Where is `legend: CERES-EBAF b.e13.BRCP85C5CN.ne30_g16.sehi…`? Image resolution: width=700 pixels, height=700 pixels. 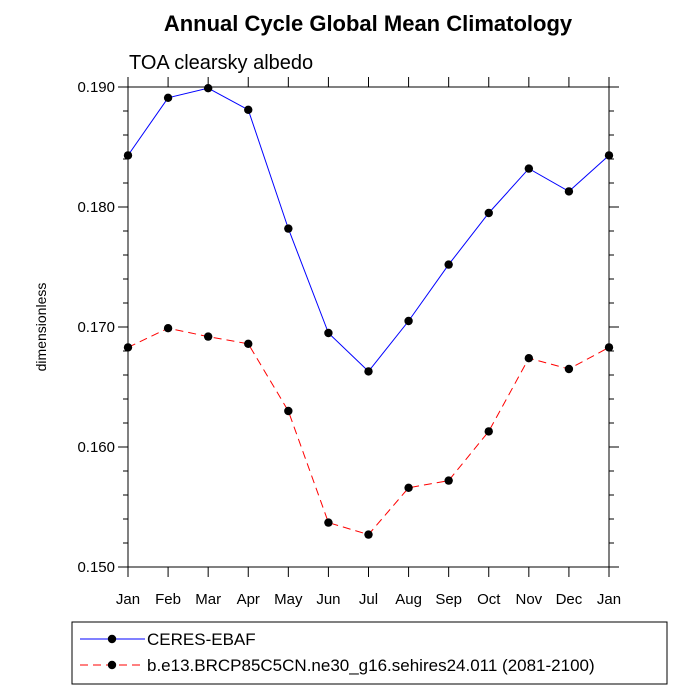
legend: CERES-EBAF b.e13.BRCP85C5CN.ne30_g16.sehi… is located at coordinates (337, 652).